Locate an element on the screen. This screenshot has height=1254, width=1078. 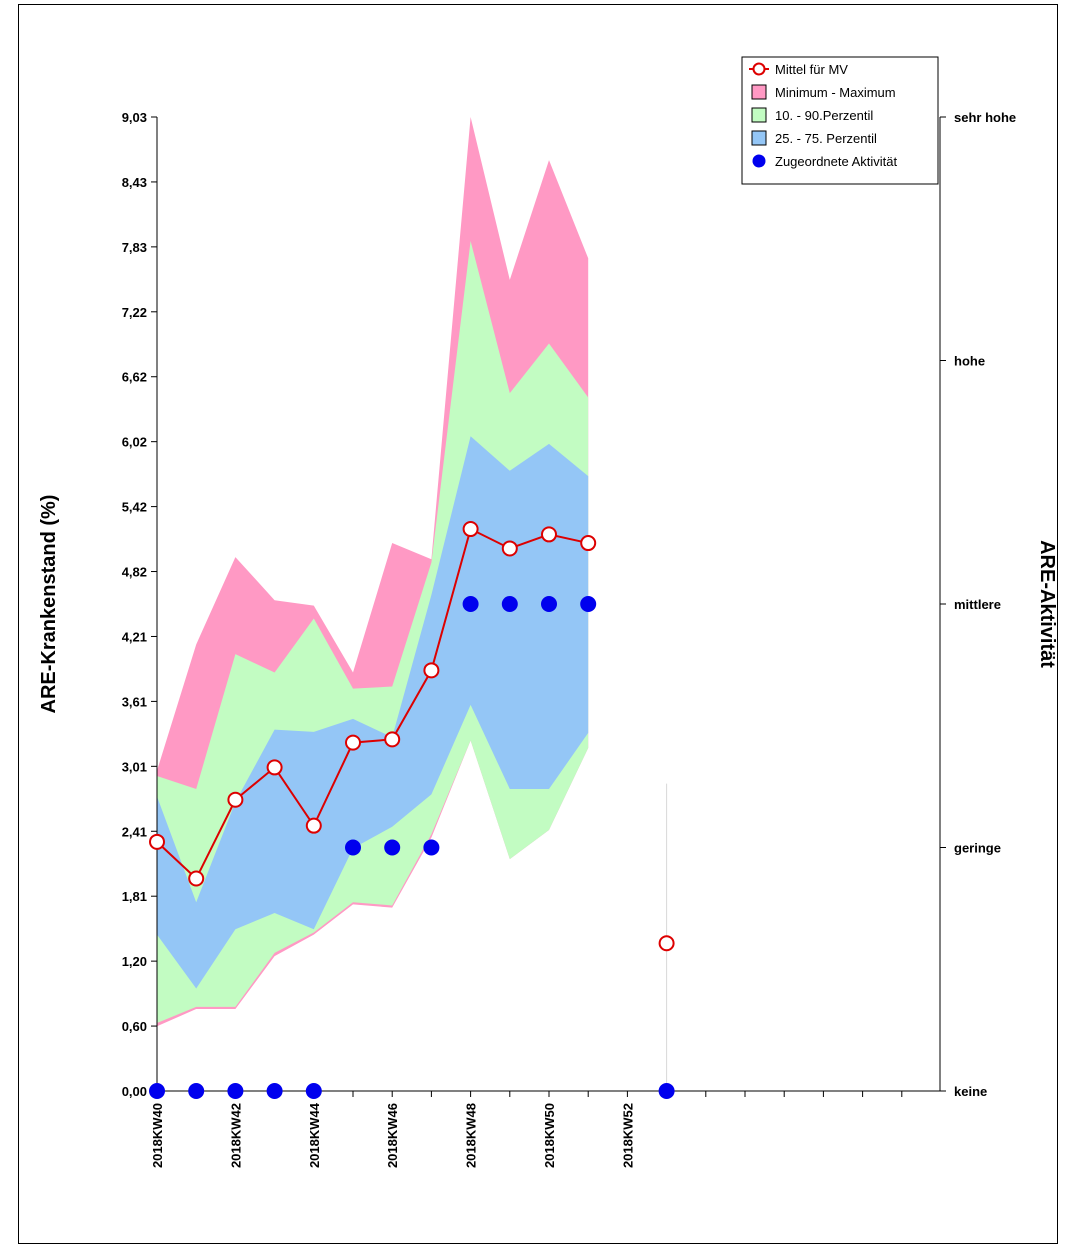
y2-tick-label: geringe is located at coordinates (977, 848).